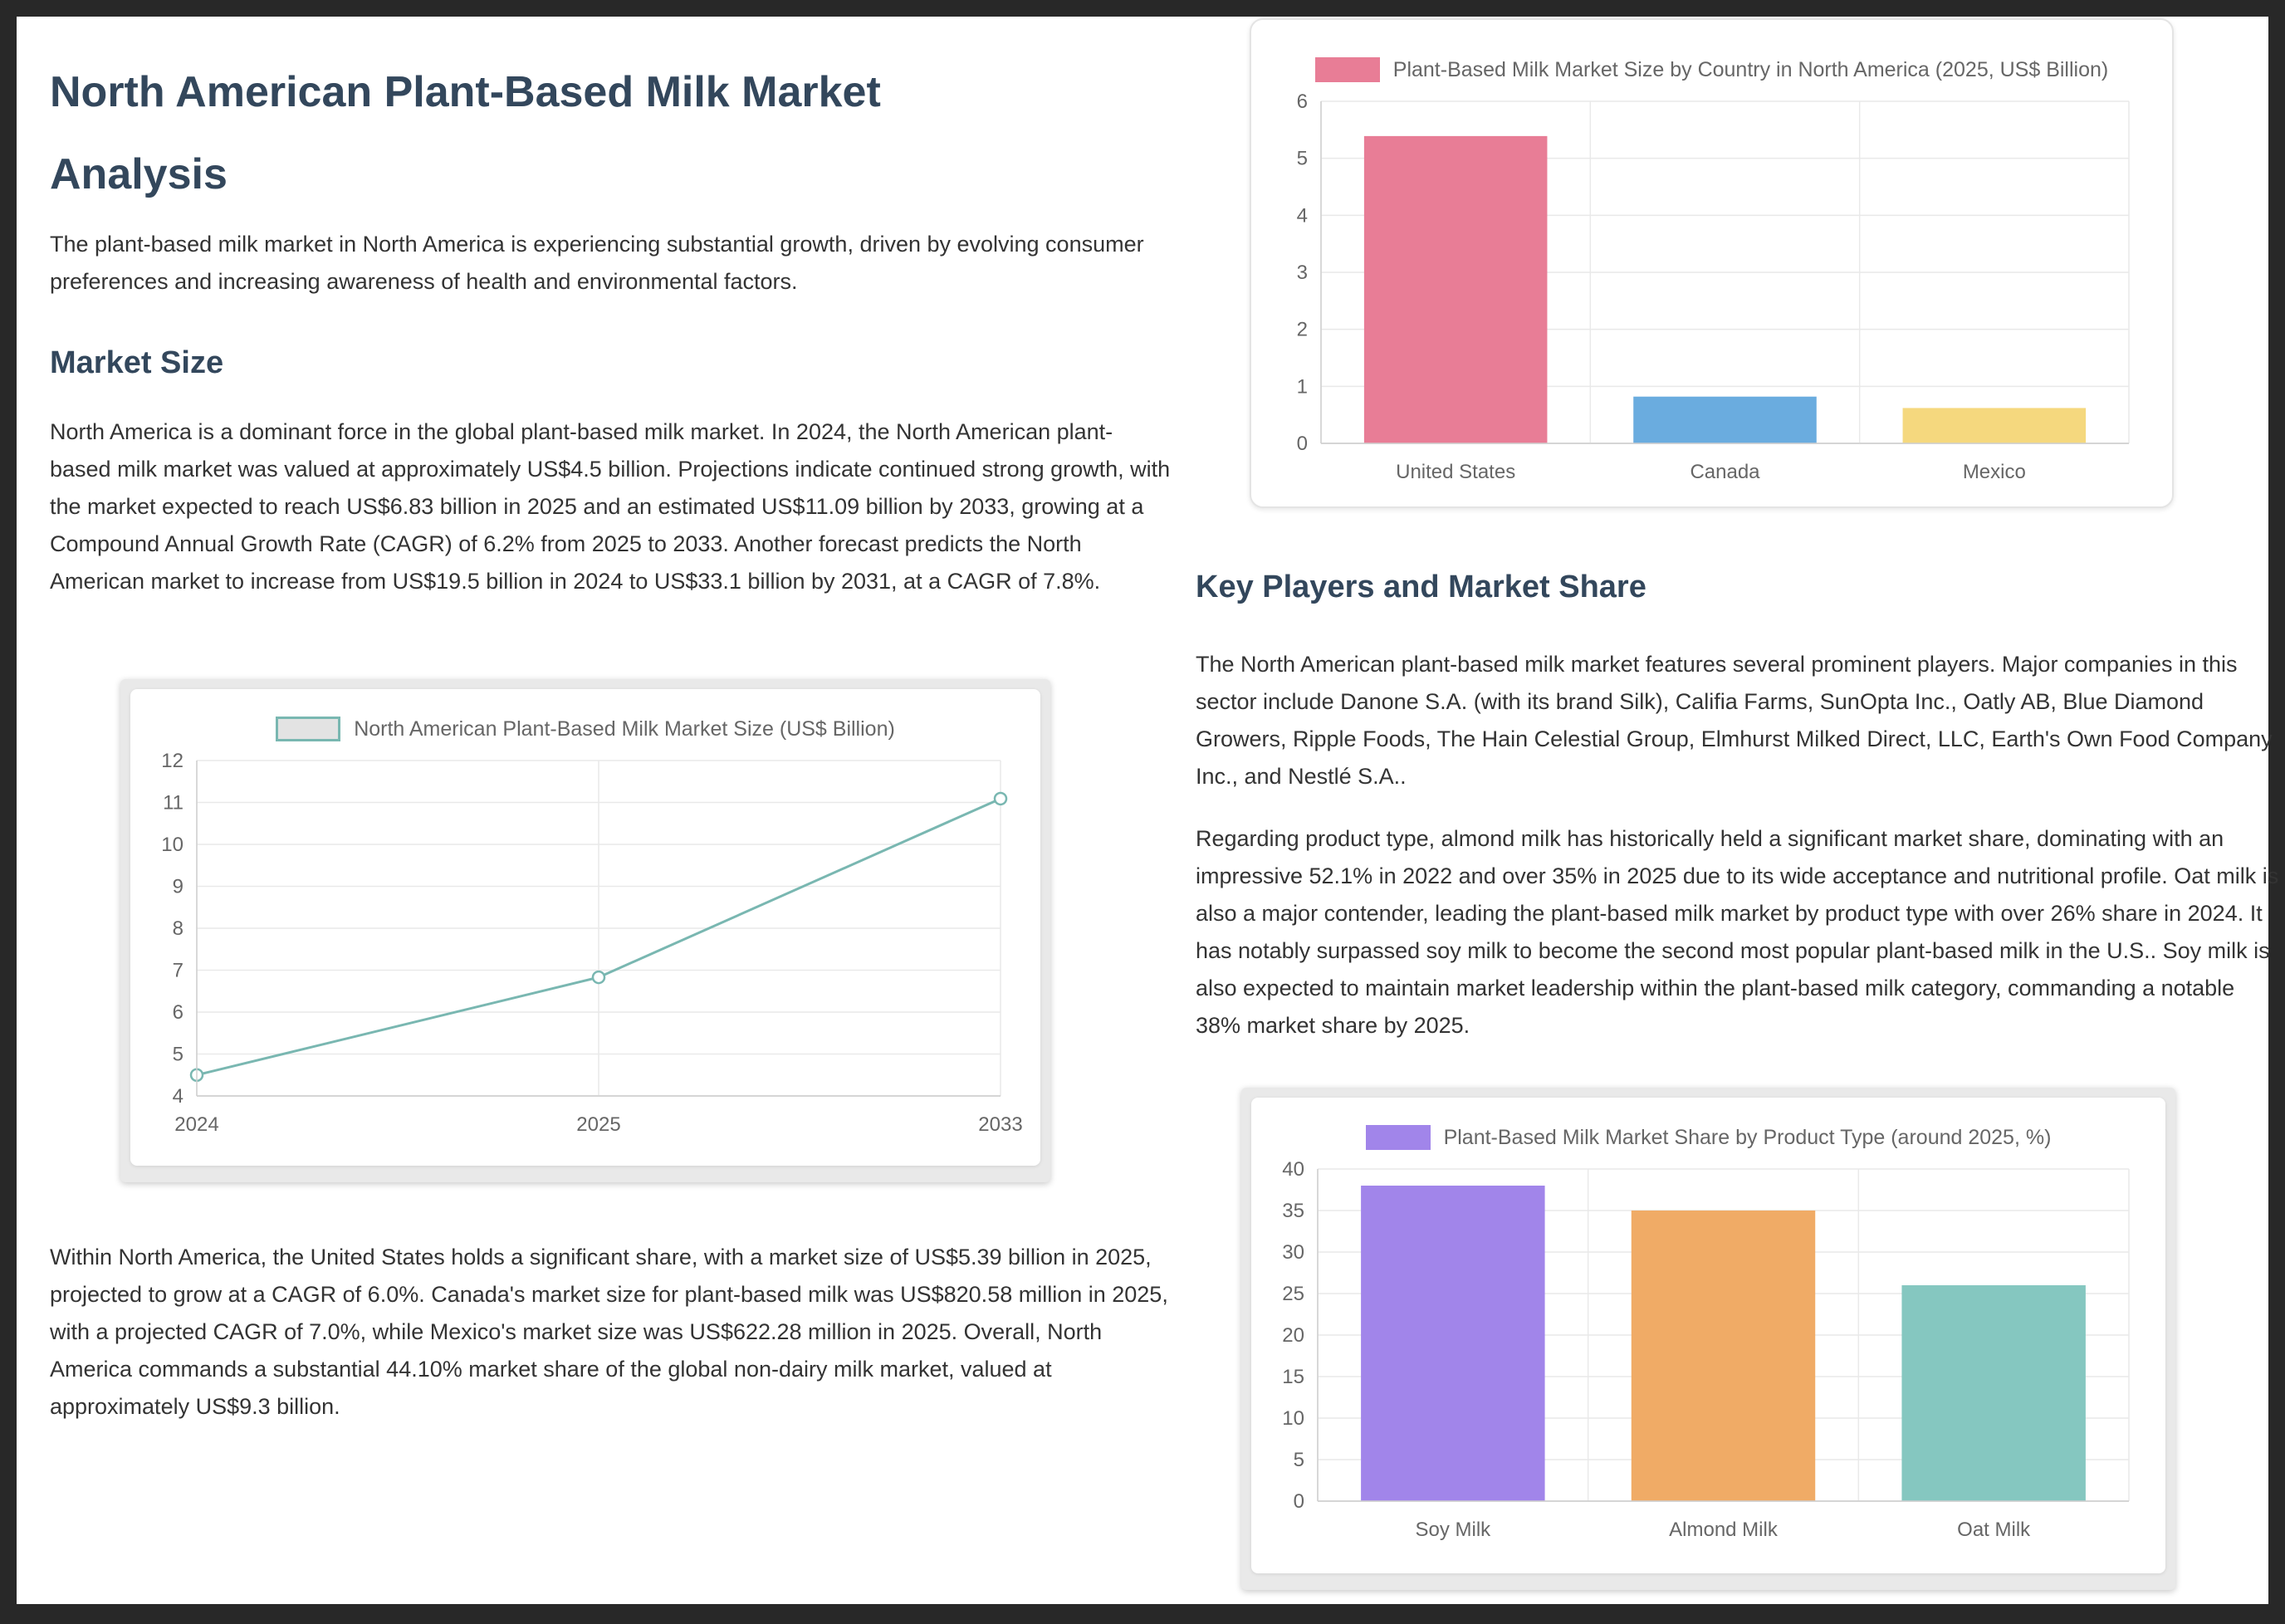 Image resolution: width=2285 pixels, height=1624 pixels. What do you see at coordinates (1398, 1137) in the screenshot?
I see `product-share-legend-swatch` at bounding box center [1398, 1137].